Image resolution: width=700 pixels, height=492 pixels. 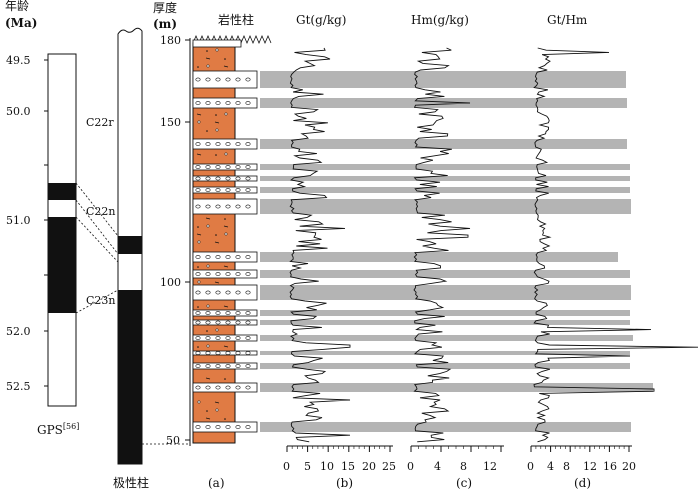 What do you see at coordinates (131, 482) in the screenshot?
I see `polarity-column-label: 极性柱` at bounding box center [131, 482].